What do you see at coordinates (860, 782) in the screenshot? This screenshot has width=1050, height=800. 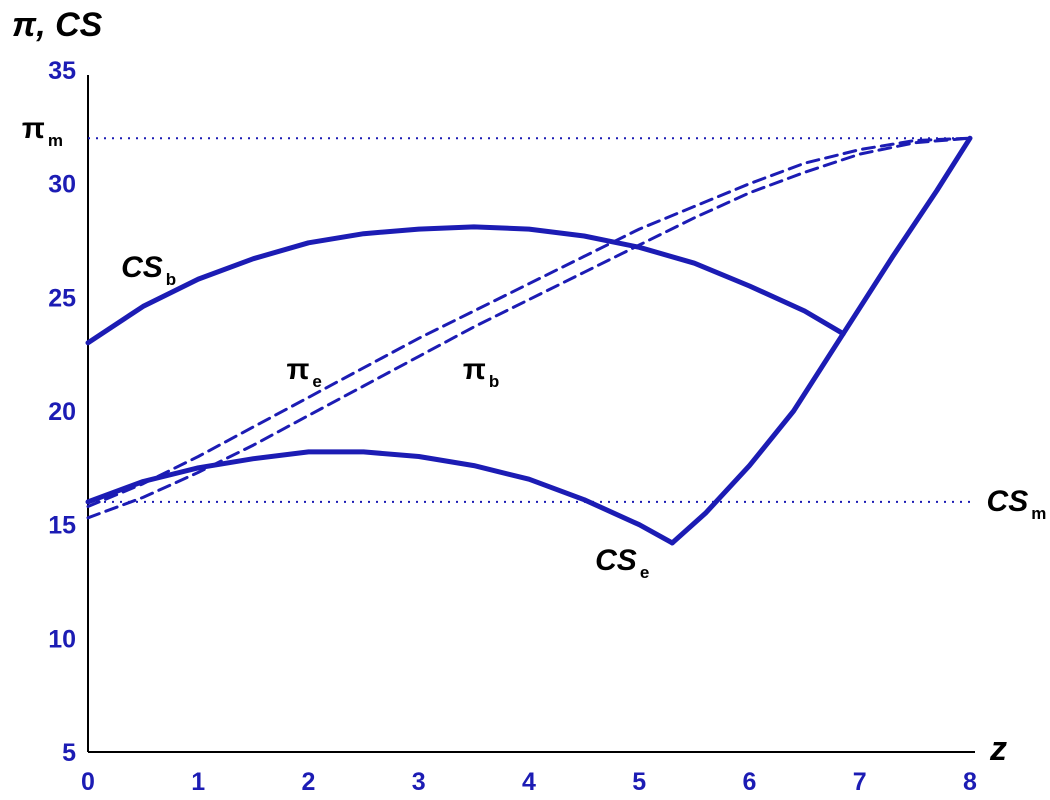 I see `x-tick-label: 7` at bounding box center [860, 782].